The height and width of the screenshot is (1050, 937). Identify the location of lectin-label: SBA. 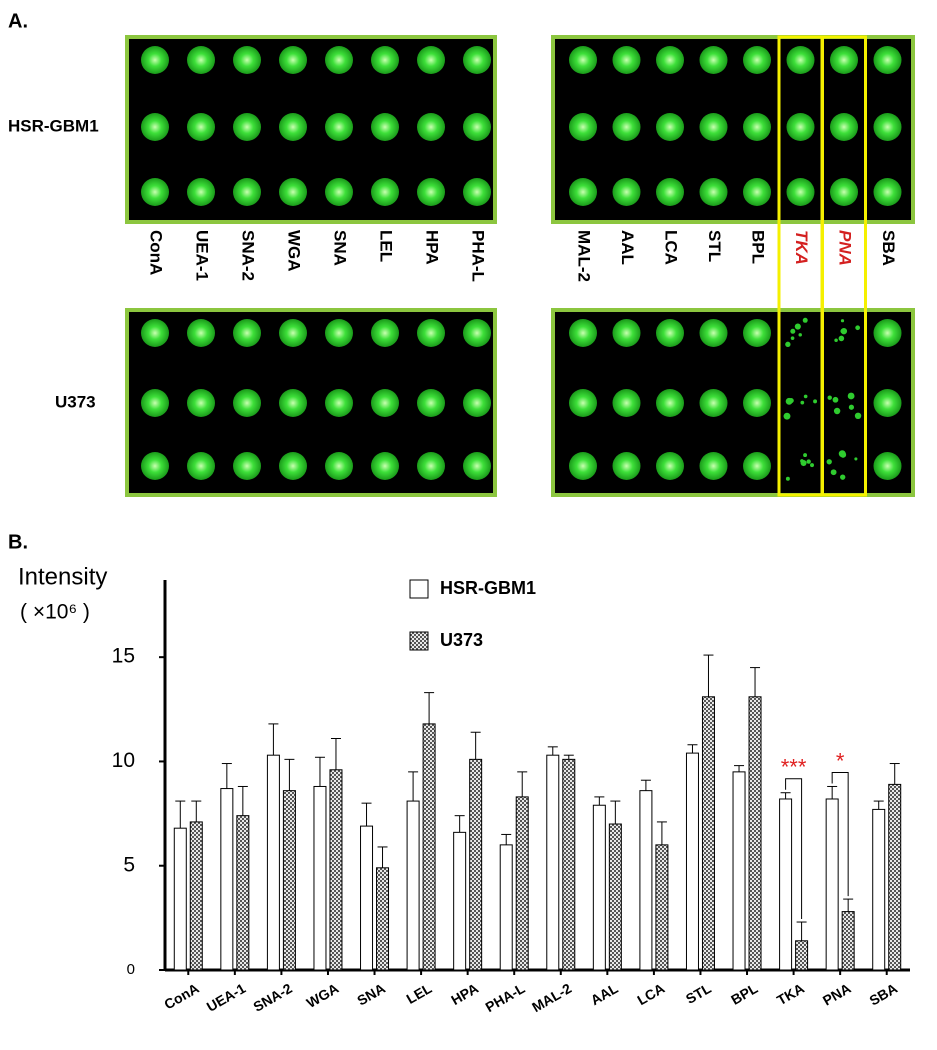
(888, 248).